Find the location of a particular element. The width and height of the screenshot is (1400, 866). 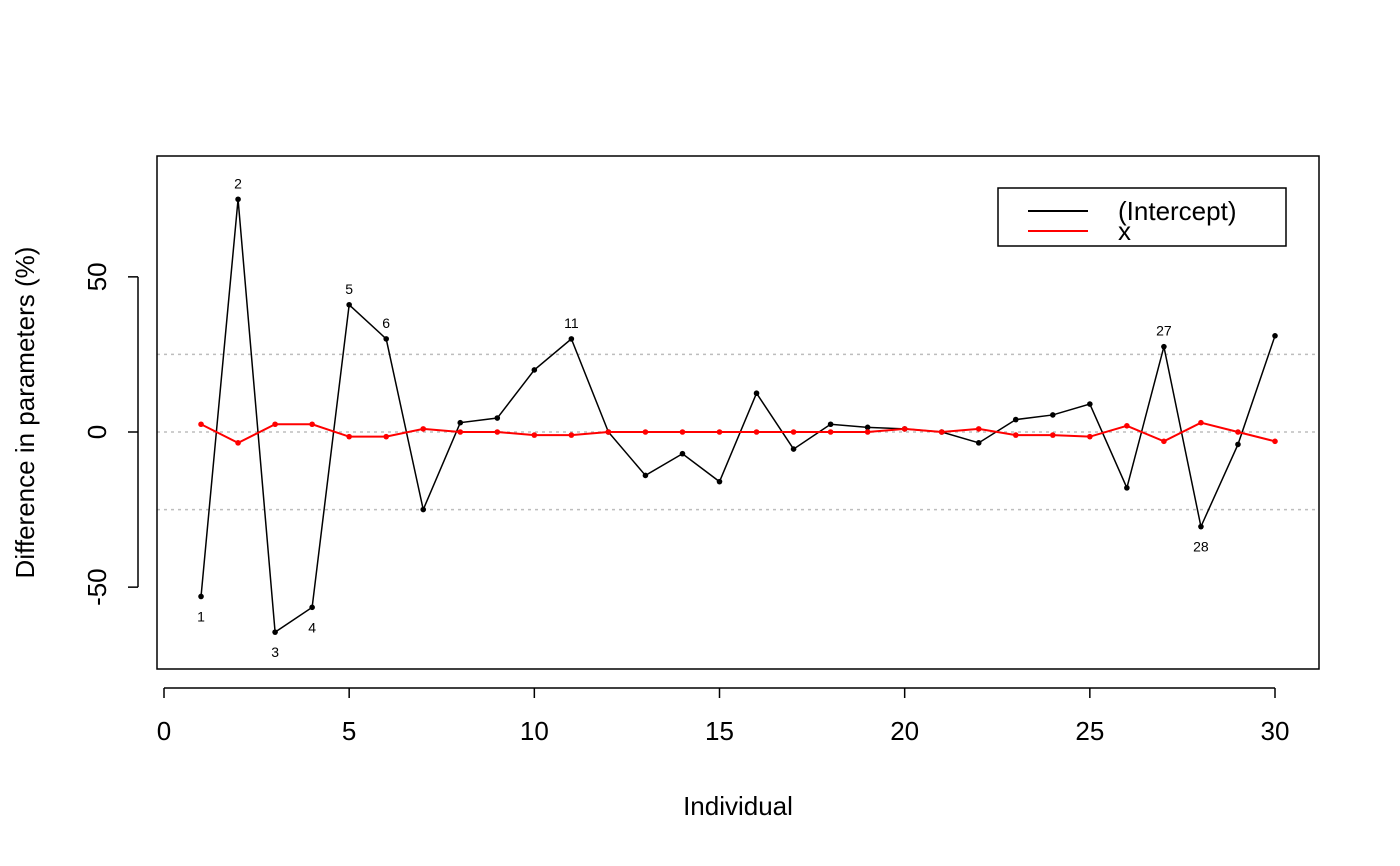

y-tick-label: 0 is located at coordinates (97, 432).